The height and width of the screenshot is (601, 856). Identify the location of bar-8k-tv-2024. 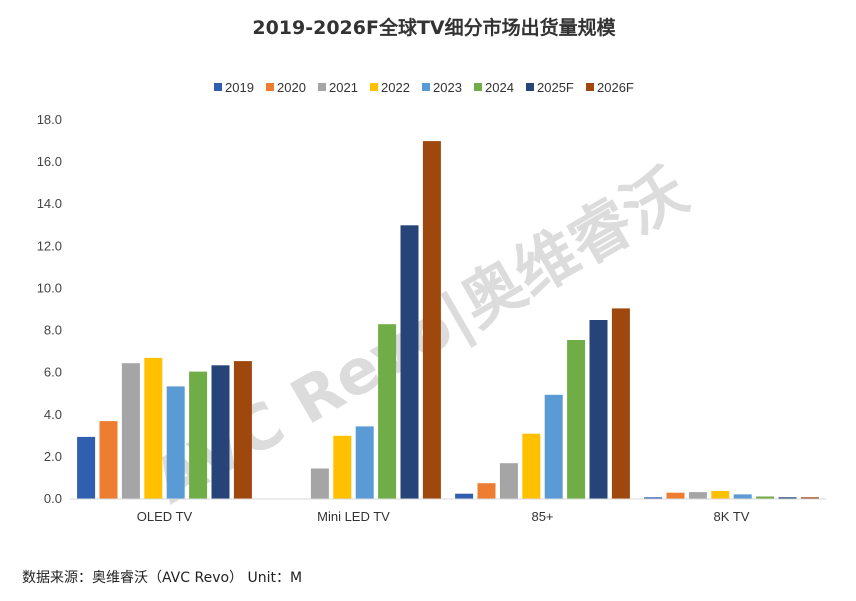
(765, 497).